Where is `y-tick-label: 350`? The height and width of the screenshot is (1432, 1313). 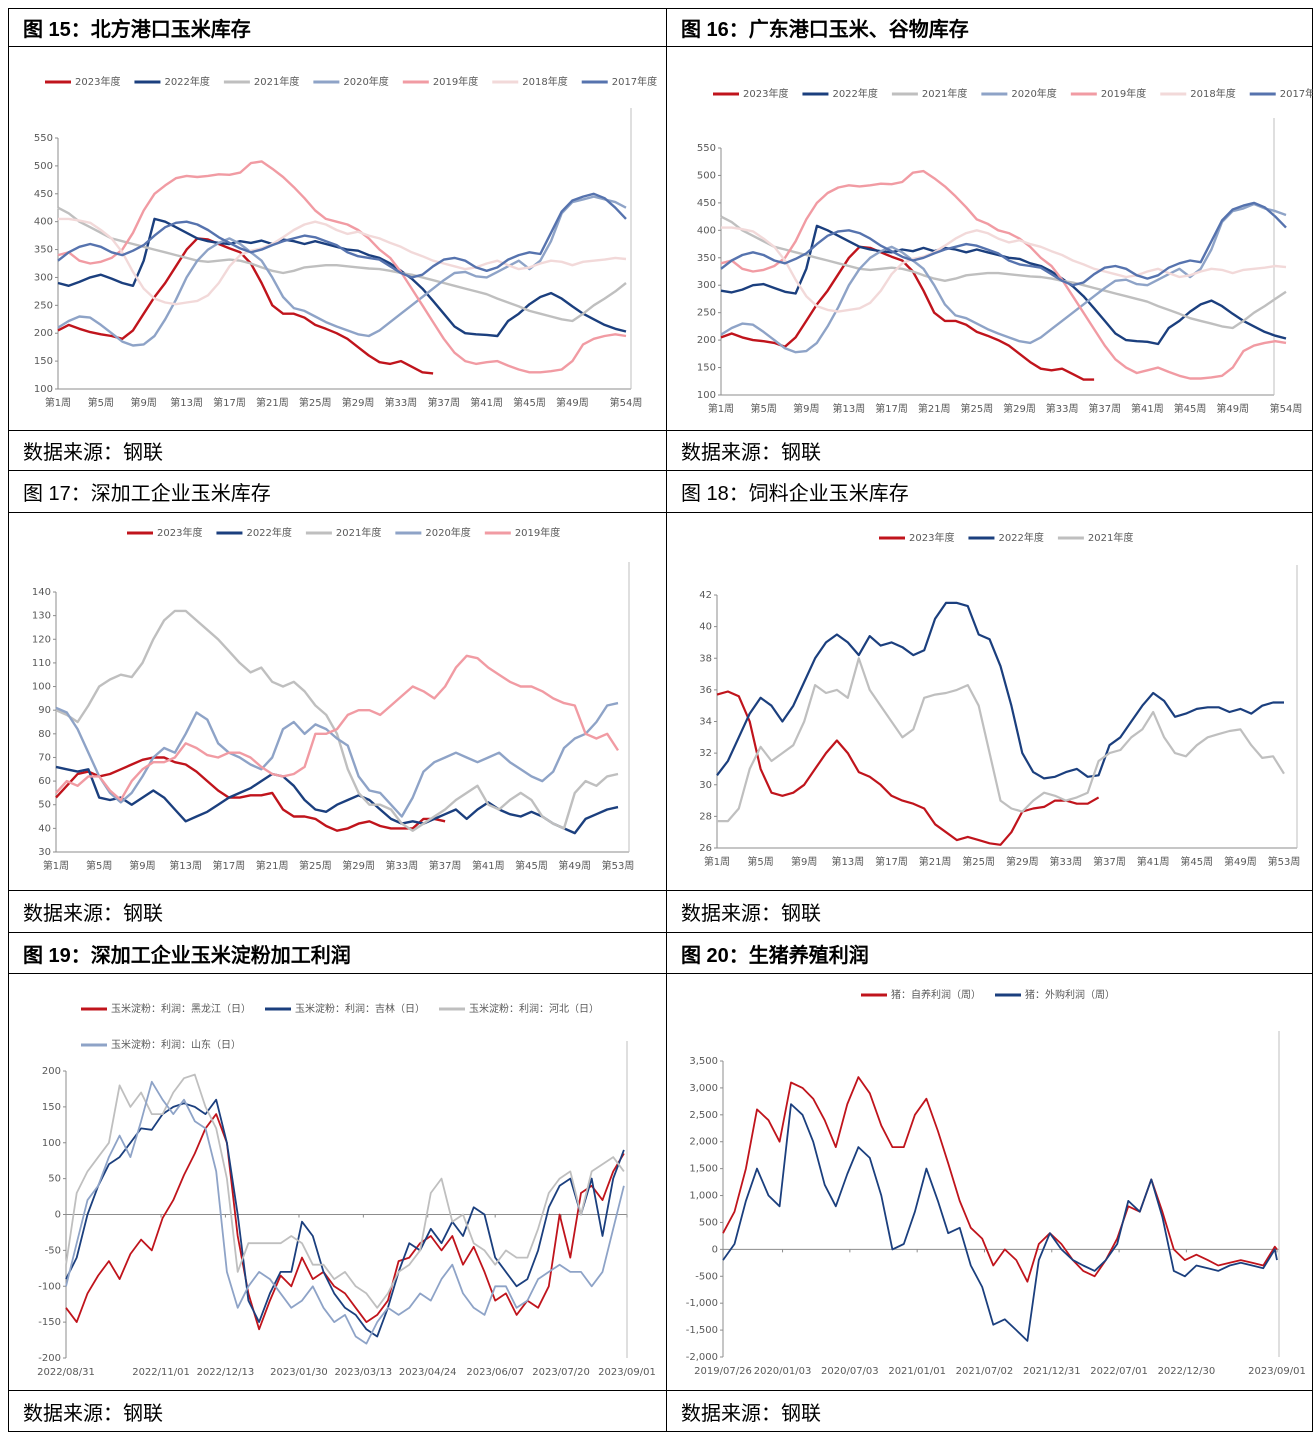
y-tick-label: 350 is located at coordinates (43, 250).